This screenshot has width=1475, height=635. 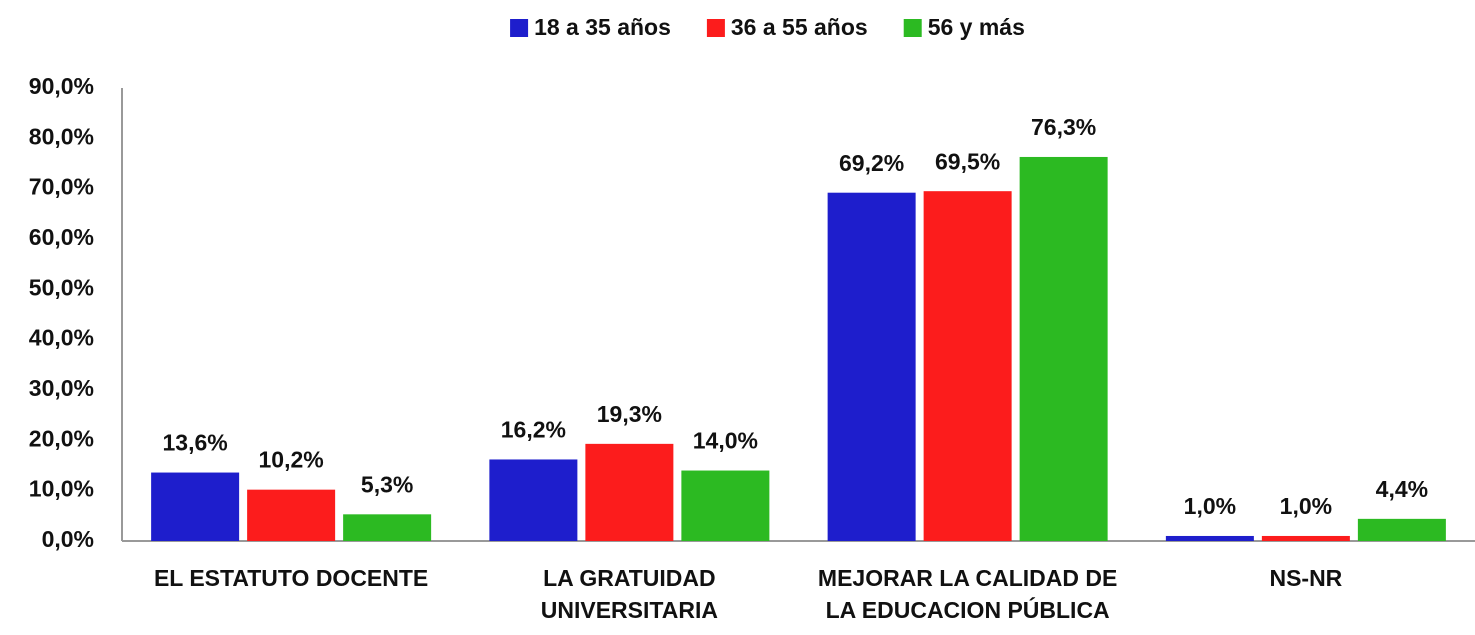 I want to click on y-tick-label: 60,0%, so click(x=61, y=237).